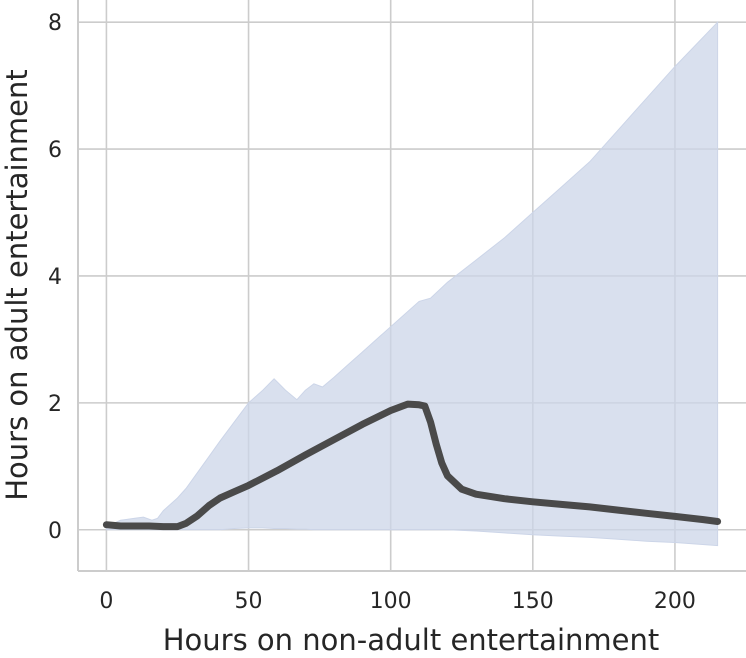 The width and height of the screenshot is (746, 658). I want to click on y-tick-label: 8, so click(55, 23).